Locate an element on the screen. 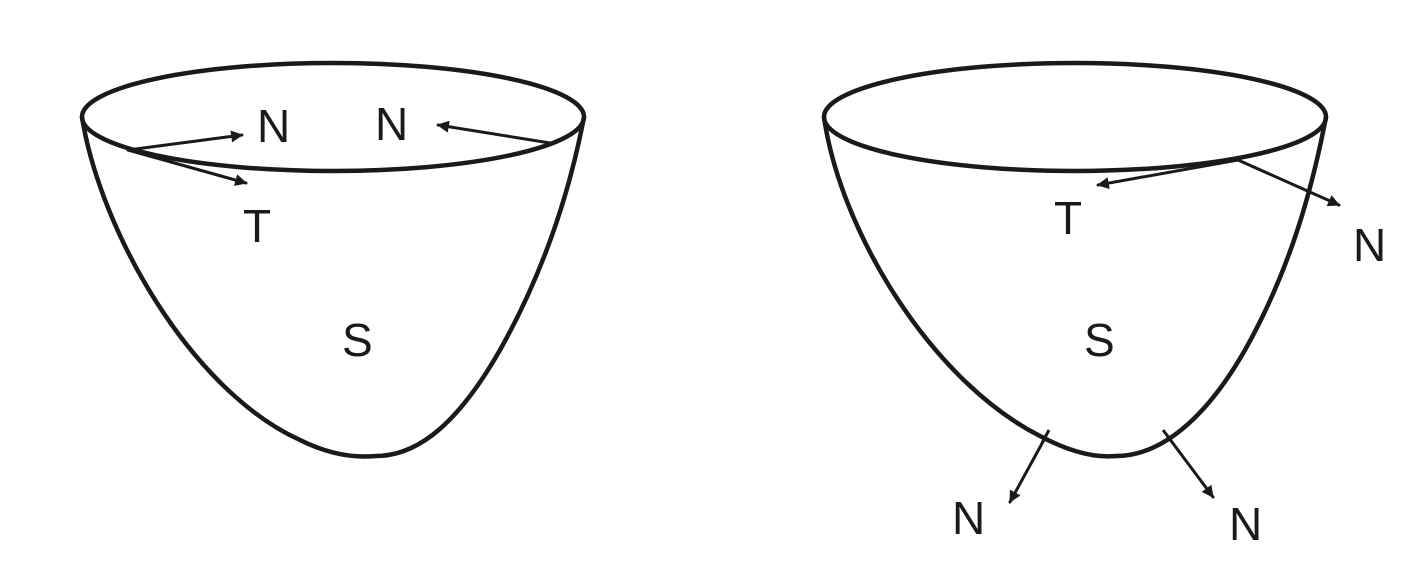 The width and height of the screenshot is (1412, 578). left-tangent-label: T is located at coordinates (257, 226).